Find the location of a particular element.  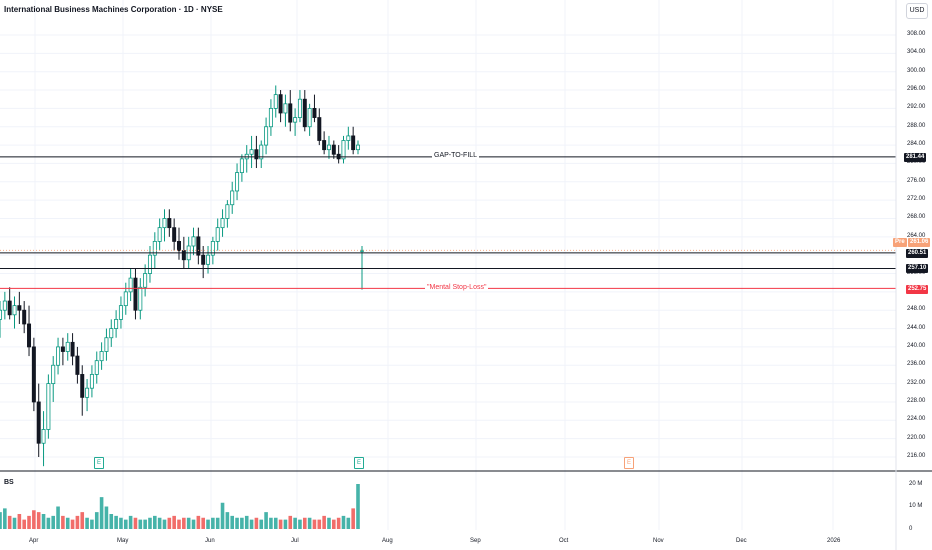

currency-button: USD is located at coordinates (917, 11).